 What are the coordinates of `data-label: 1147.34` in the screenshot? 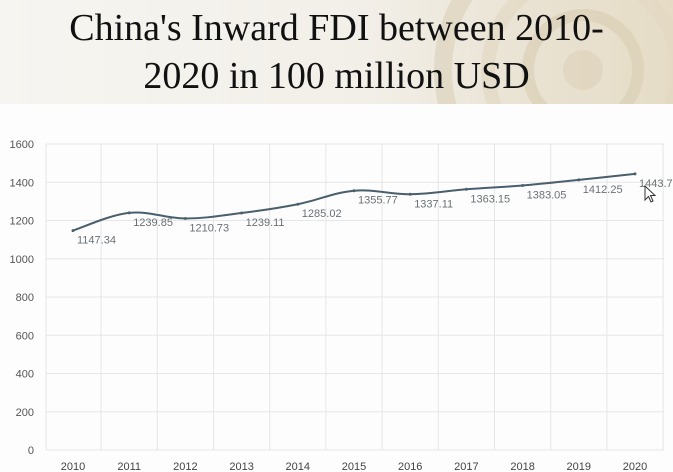 It's located at (96, 241).